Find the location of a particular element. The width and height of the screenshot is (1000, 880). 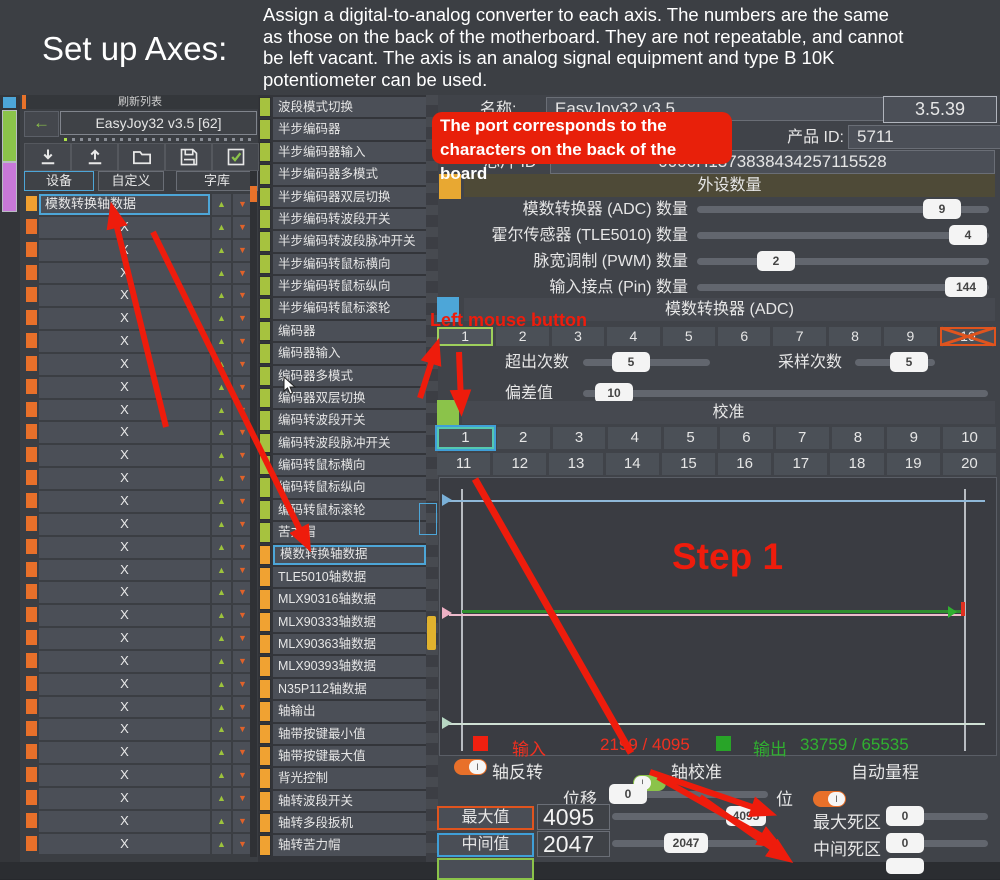

function-item-label: 编码器 is located at coordinates (349, 331).